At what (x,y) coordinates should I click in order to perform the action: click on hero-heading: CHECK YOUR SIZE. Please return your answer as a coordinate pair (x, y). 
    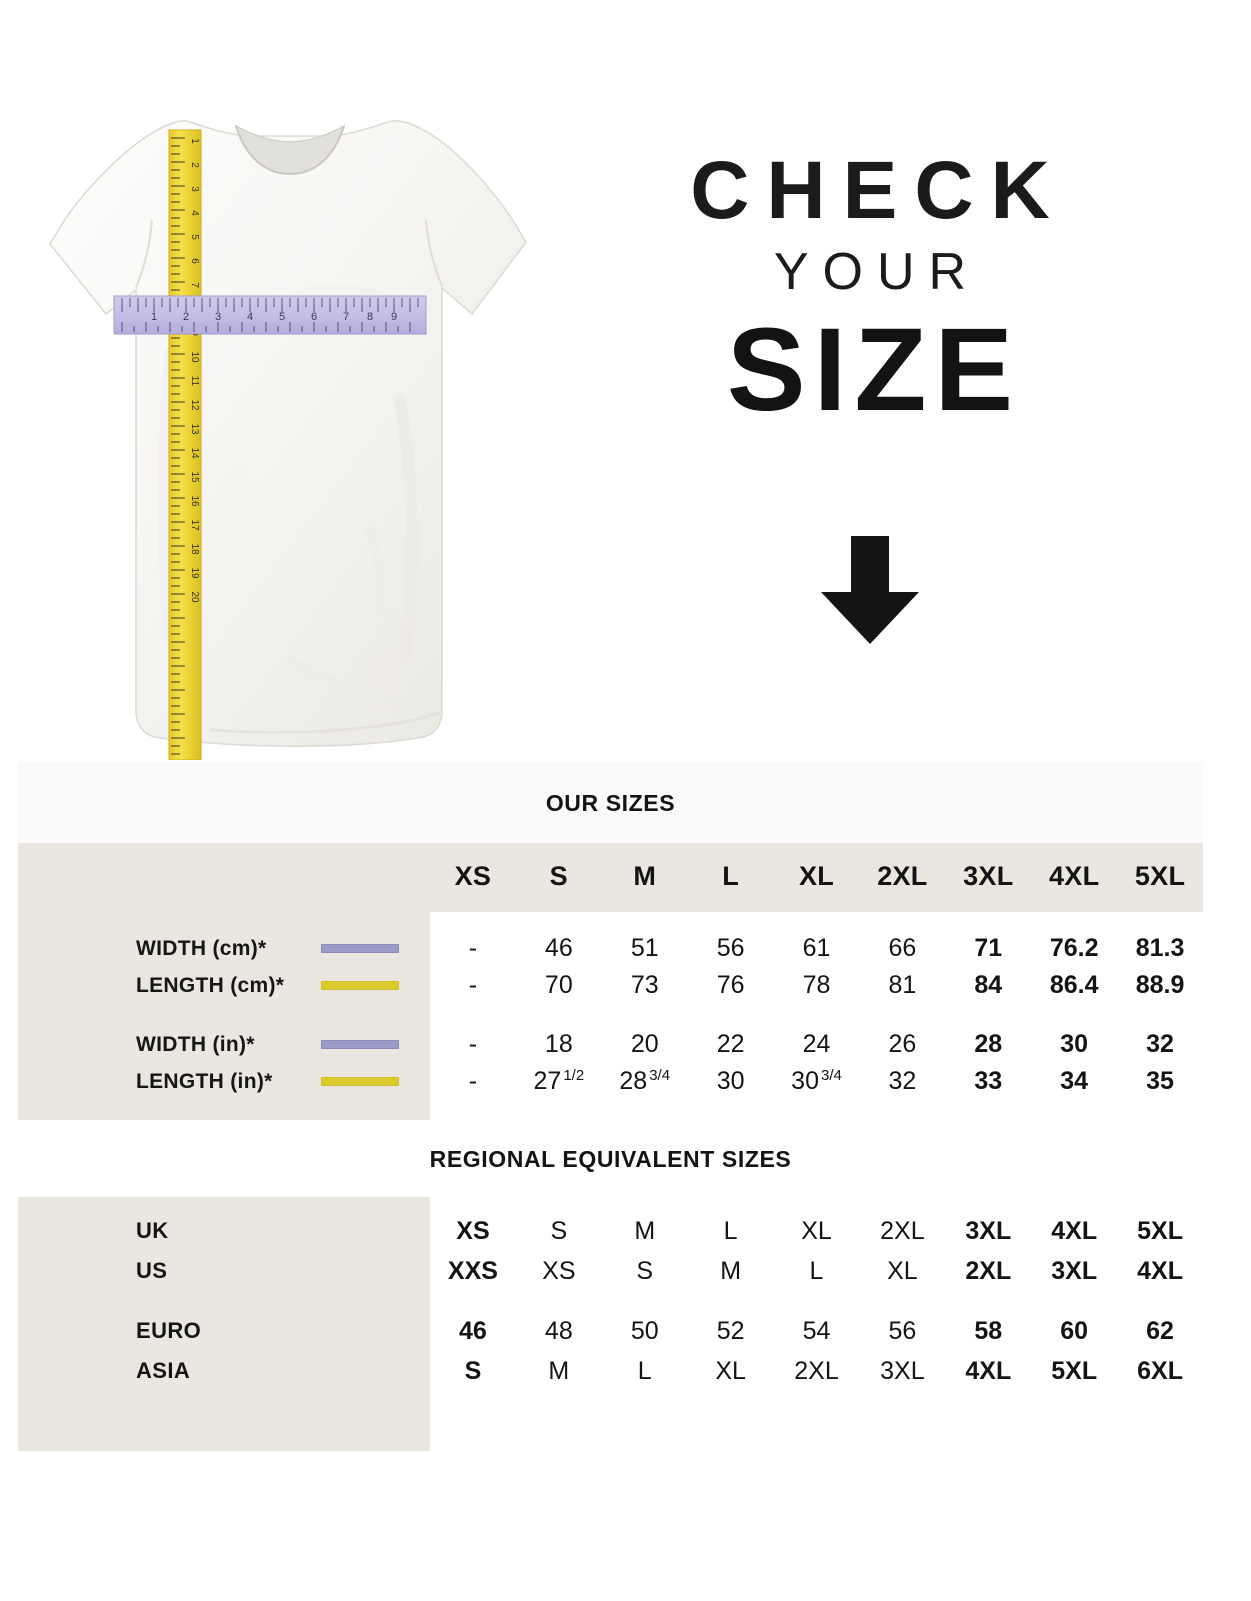
    Looking at the image, I should click on (870, 291).